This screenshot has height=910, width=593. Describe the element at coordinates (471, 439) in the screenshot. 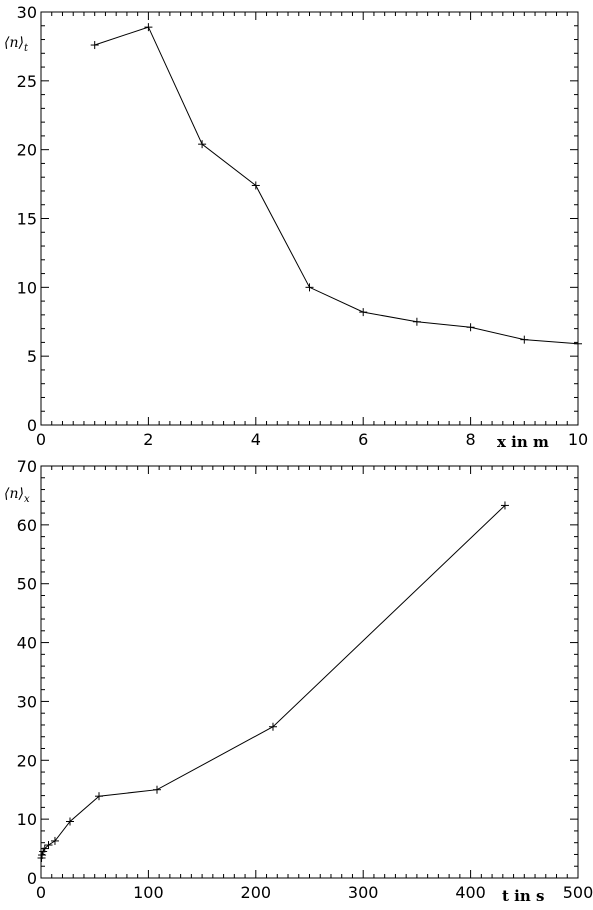

I see `x-tick-label: 8` at that location.